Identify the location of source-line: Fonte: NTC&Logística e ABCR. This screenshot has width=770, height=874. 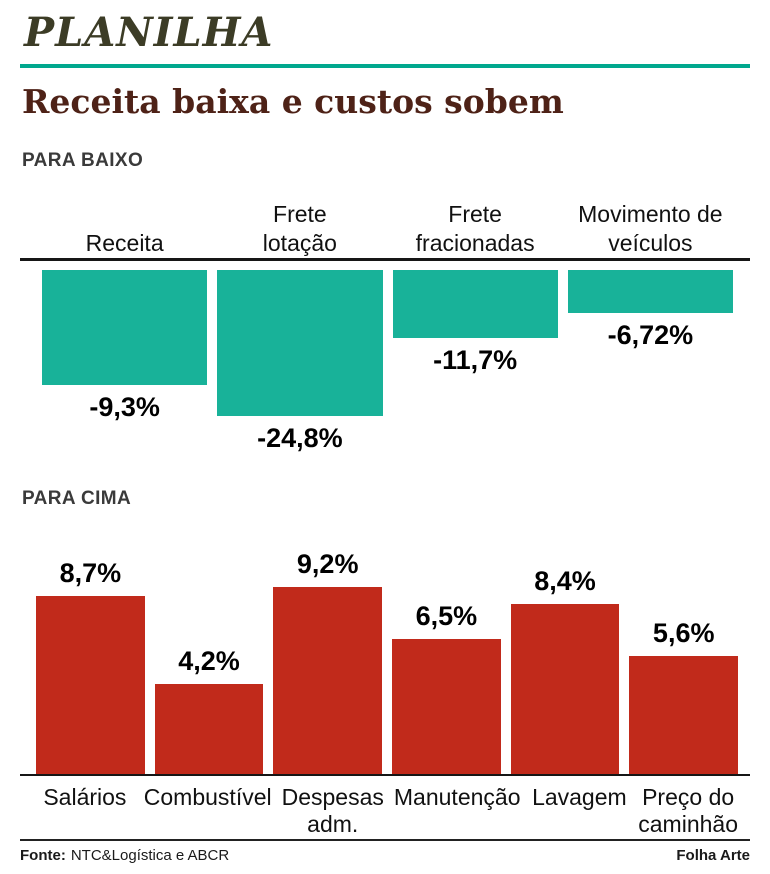
(124, 855).